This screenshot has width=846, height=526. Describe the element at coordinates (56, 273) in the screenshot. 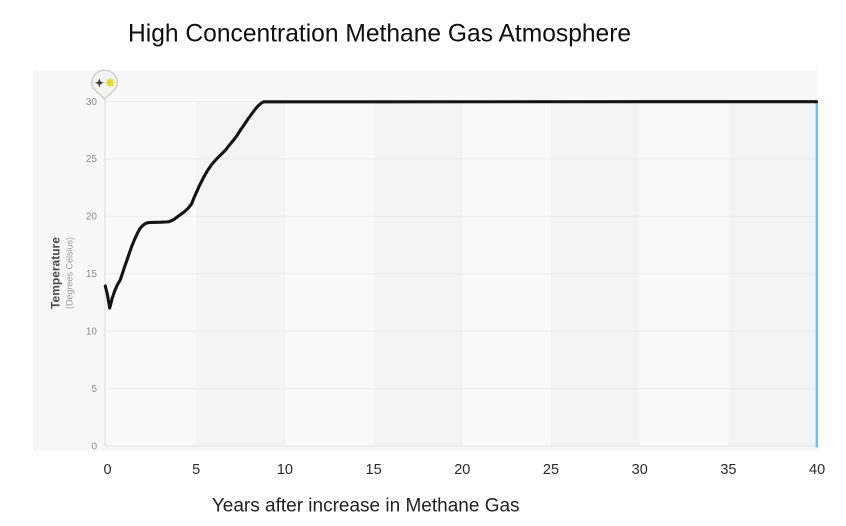

I see `svg-text: Temperature` at that location.